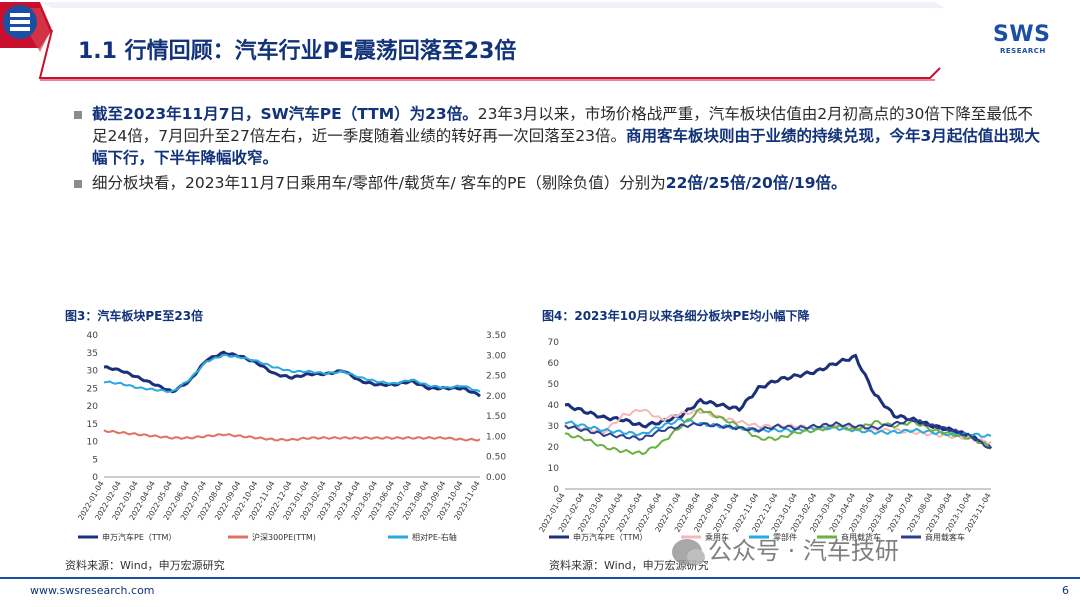  I want to click on logo-subtext: RESEARCH, so click(1023, 51).